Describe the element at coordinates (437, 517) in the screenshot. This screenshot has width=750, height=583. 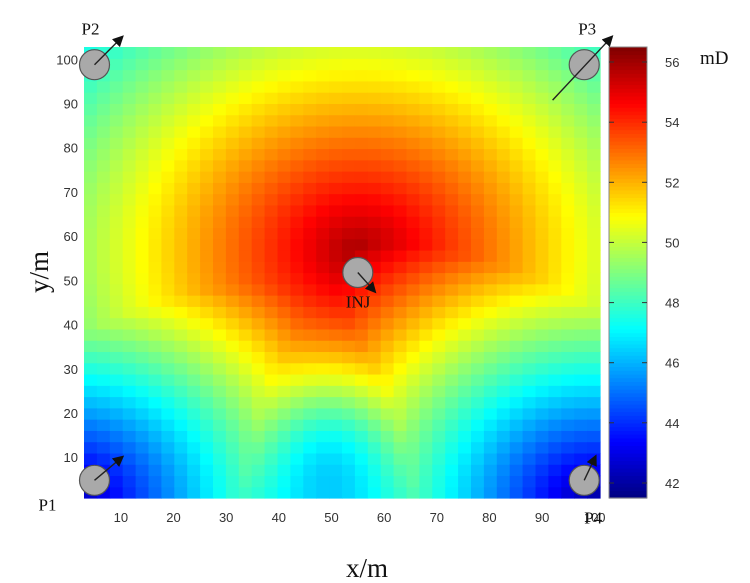
I see `x-tick-label: 70` at that location.